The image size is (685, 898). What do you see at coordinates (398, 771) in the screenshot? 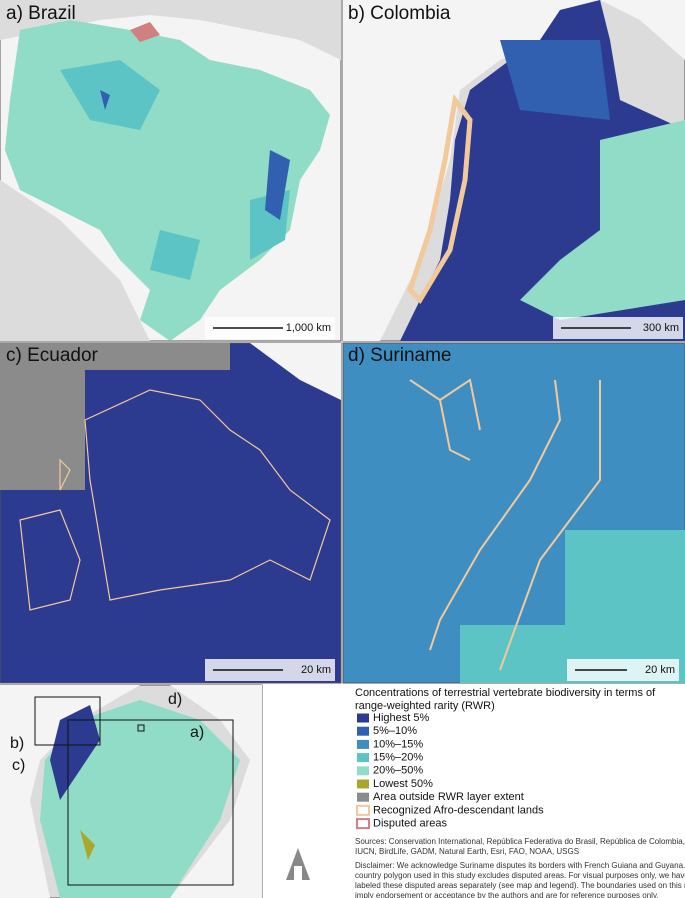
I see `legend-label: 20%–50%` at bounding box center [398, 771].